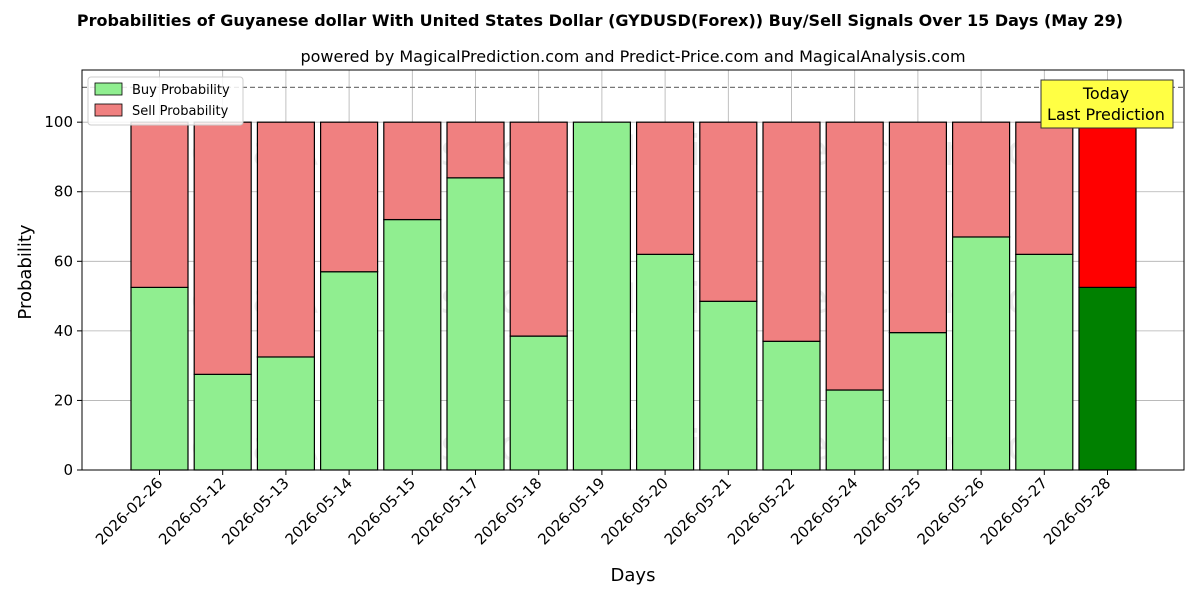  I want to click on x-tick-label: 2026-05-27, so click(1014, 511).